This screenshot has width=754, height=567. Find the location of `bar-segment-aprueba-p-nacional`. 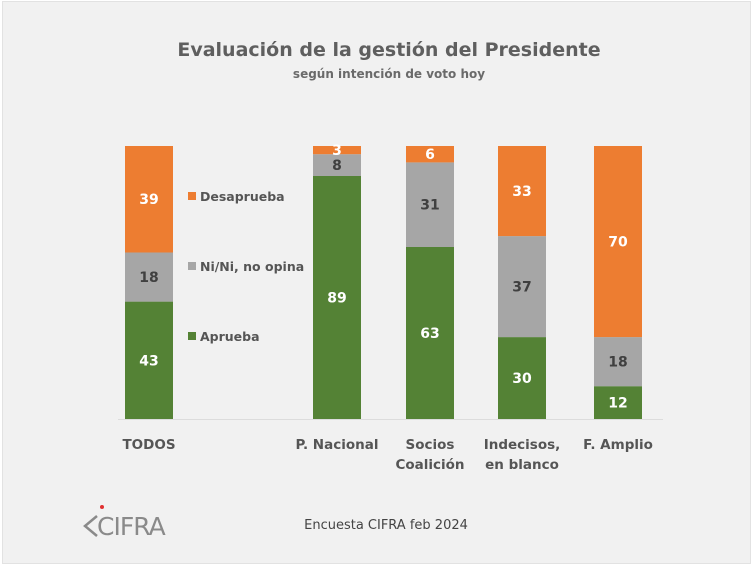

bar-segment-aprueba-p-nacional is located at coordinates (337, 297).